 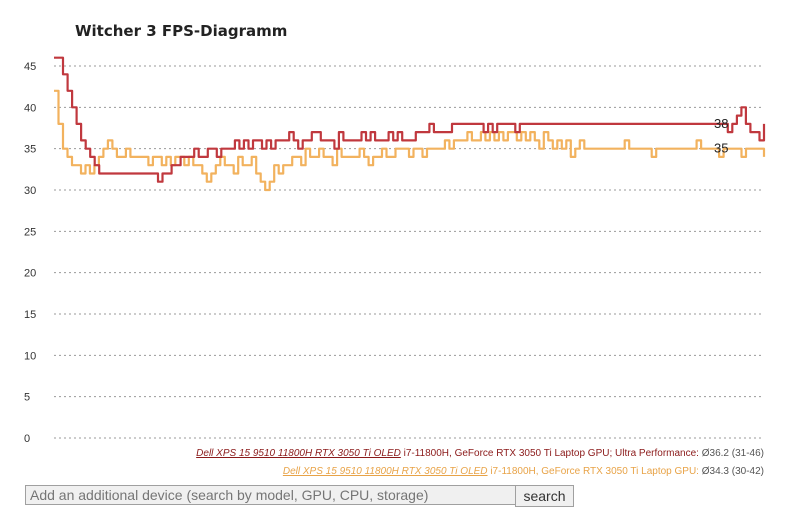 I want to click on y-tick-label: 0, so click(x=27, y=439).